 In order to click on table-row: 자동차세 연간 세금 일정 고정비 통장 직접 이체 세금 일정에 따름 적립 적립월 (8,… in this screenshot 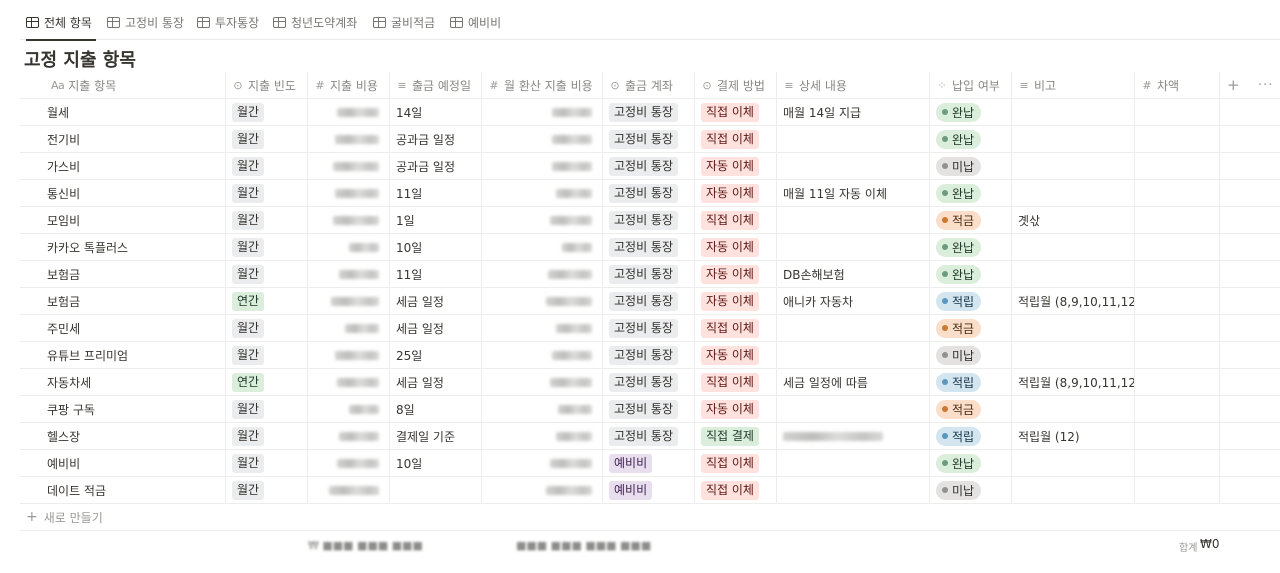, I will do `click(650, 382)`.